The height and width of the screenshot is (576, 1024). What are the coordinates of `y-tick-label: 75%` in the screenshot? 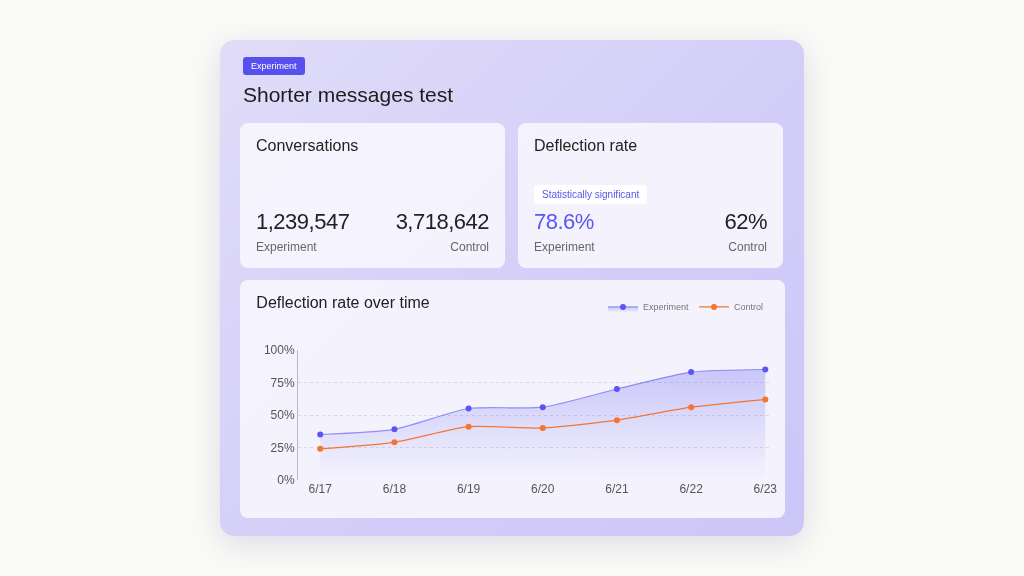 It's located at (282, 382).